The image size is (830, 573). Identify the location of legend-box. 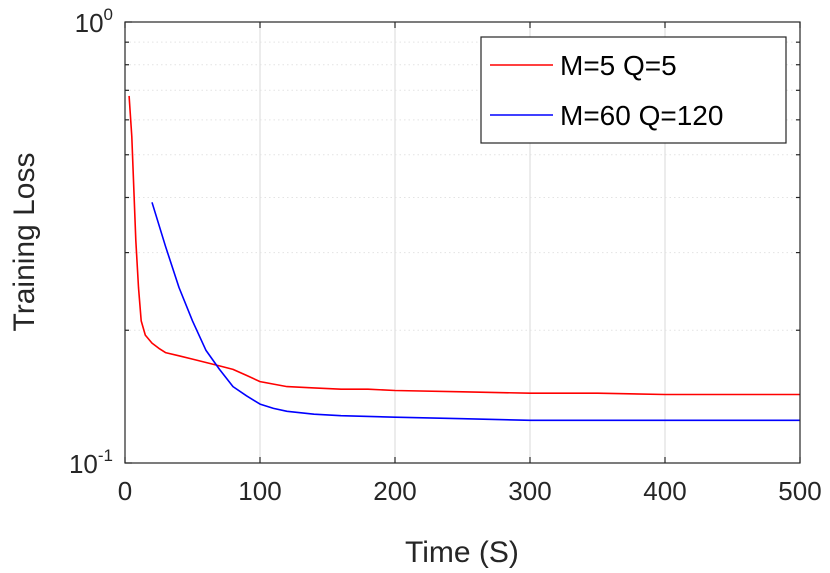
(633, 90).